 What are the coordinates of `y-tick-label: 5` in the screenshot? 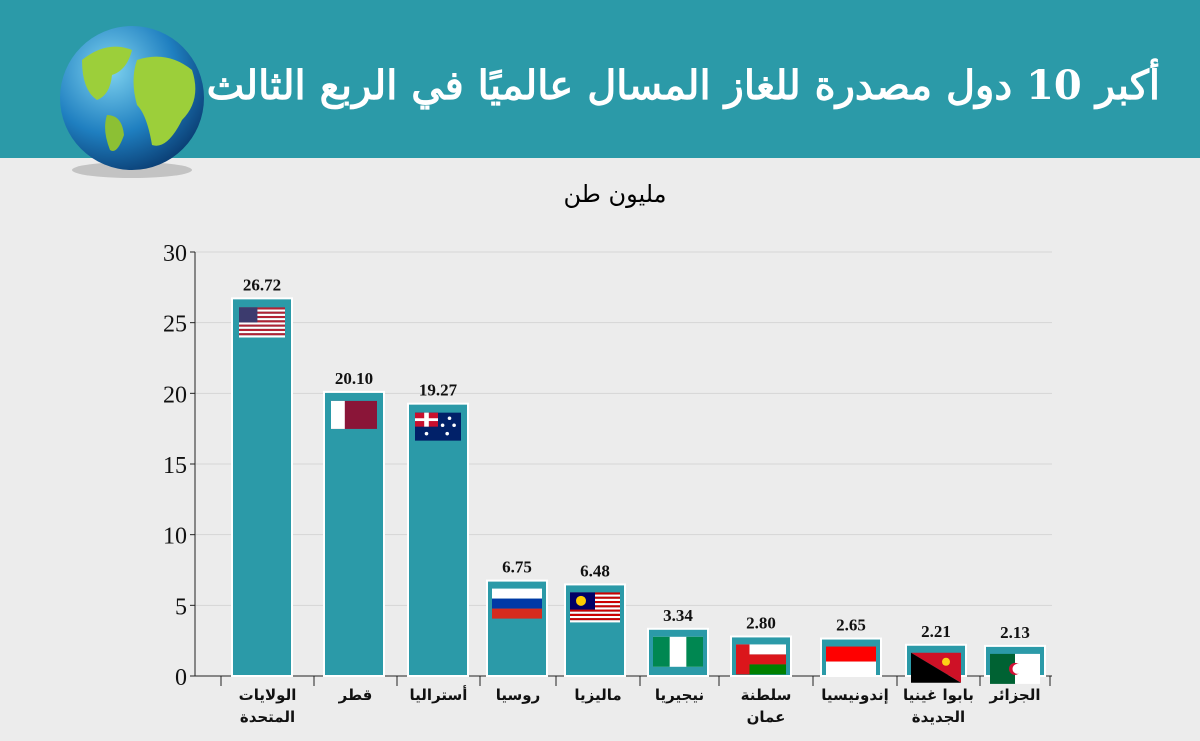 It's located at (181, 607).